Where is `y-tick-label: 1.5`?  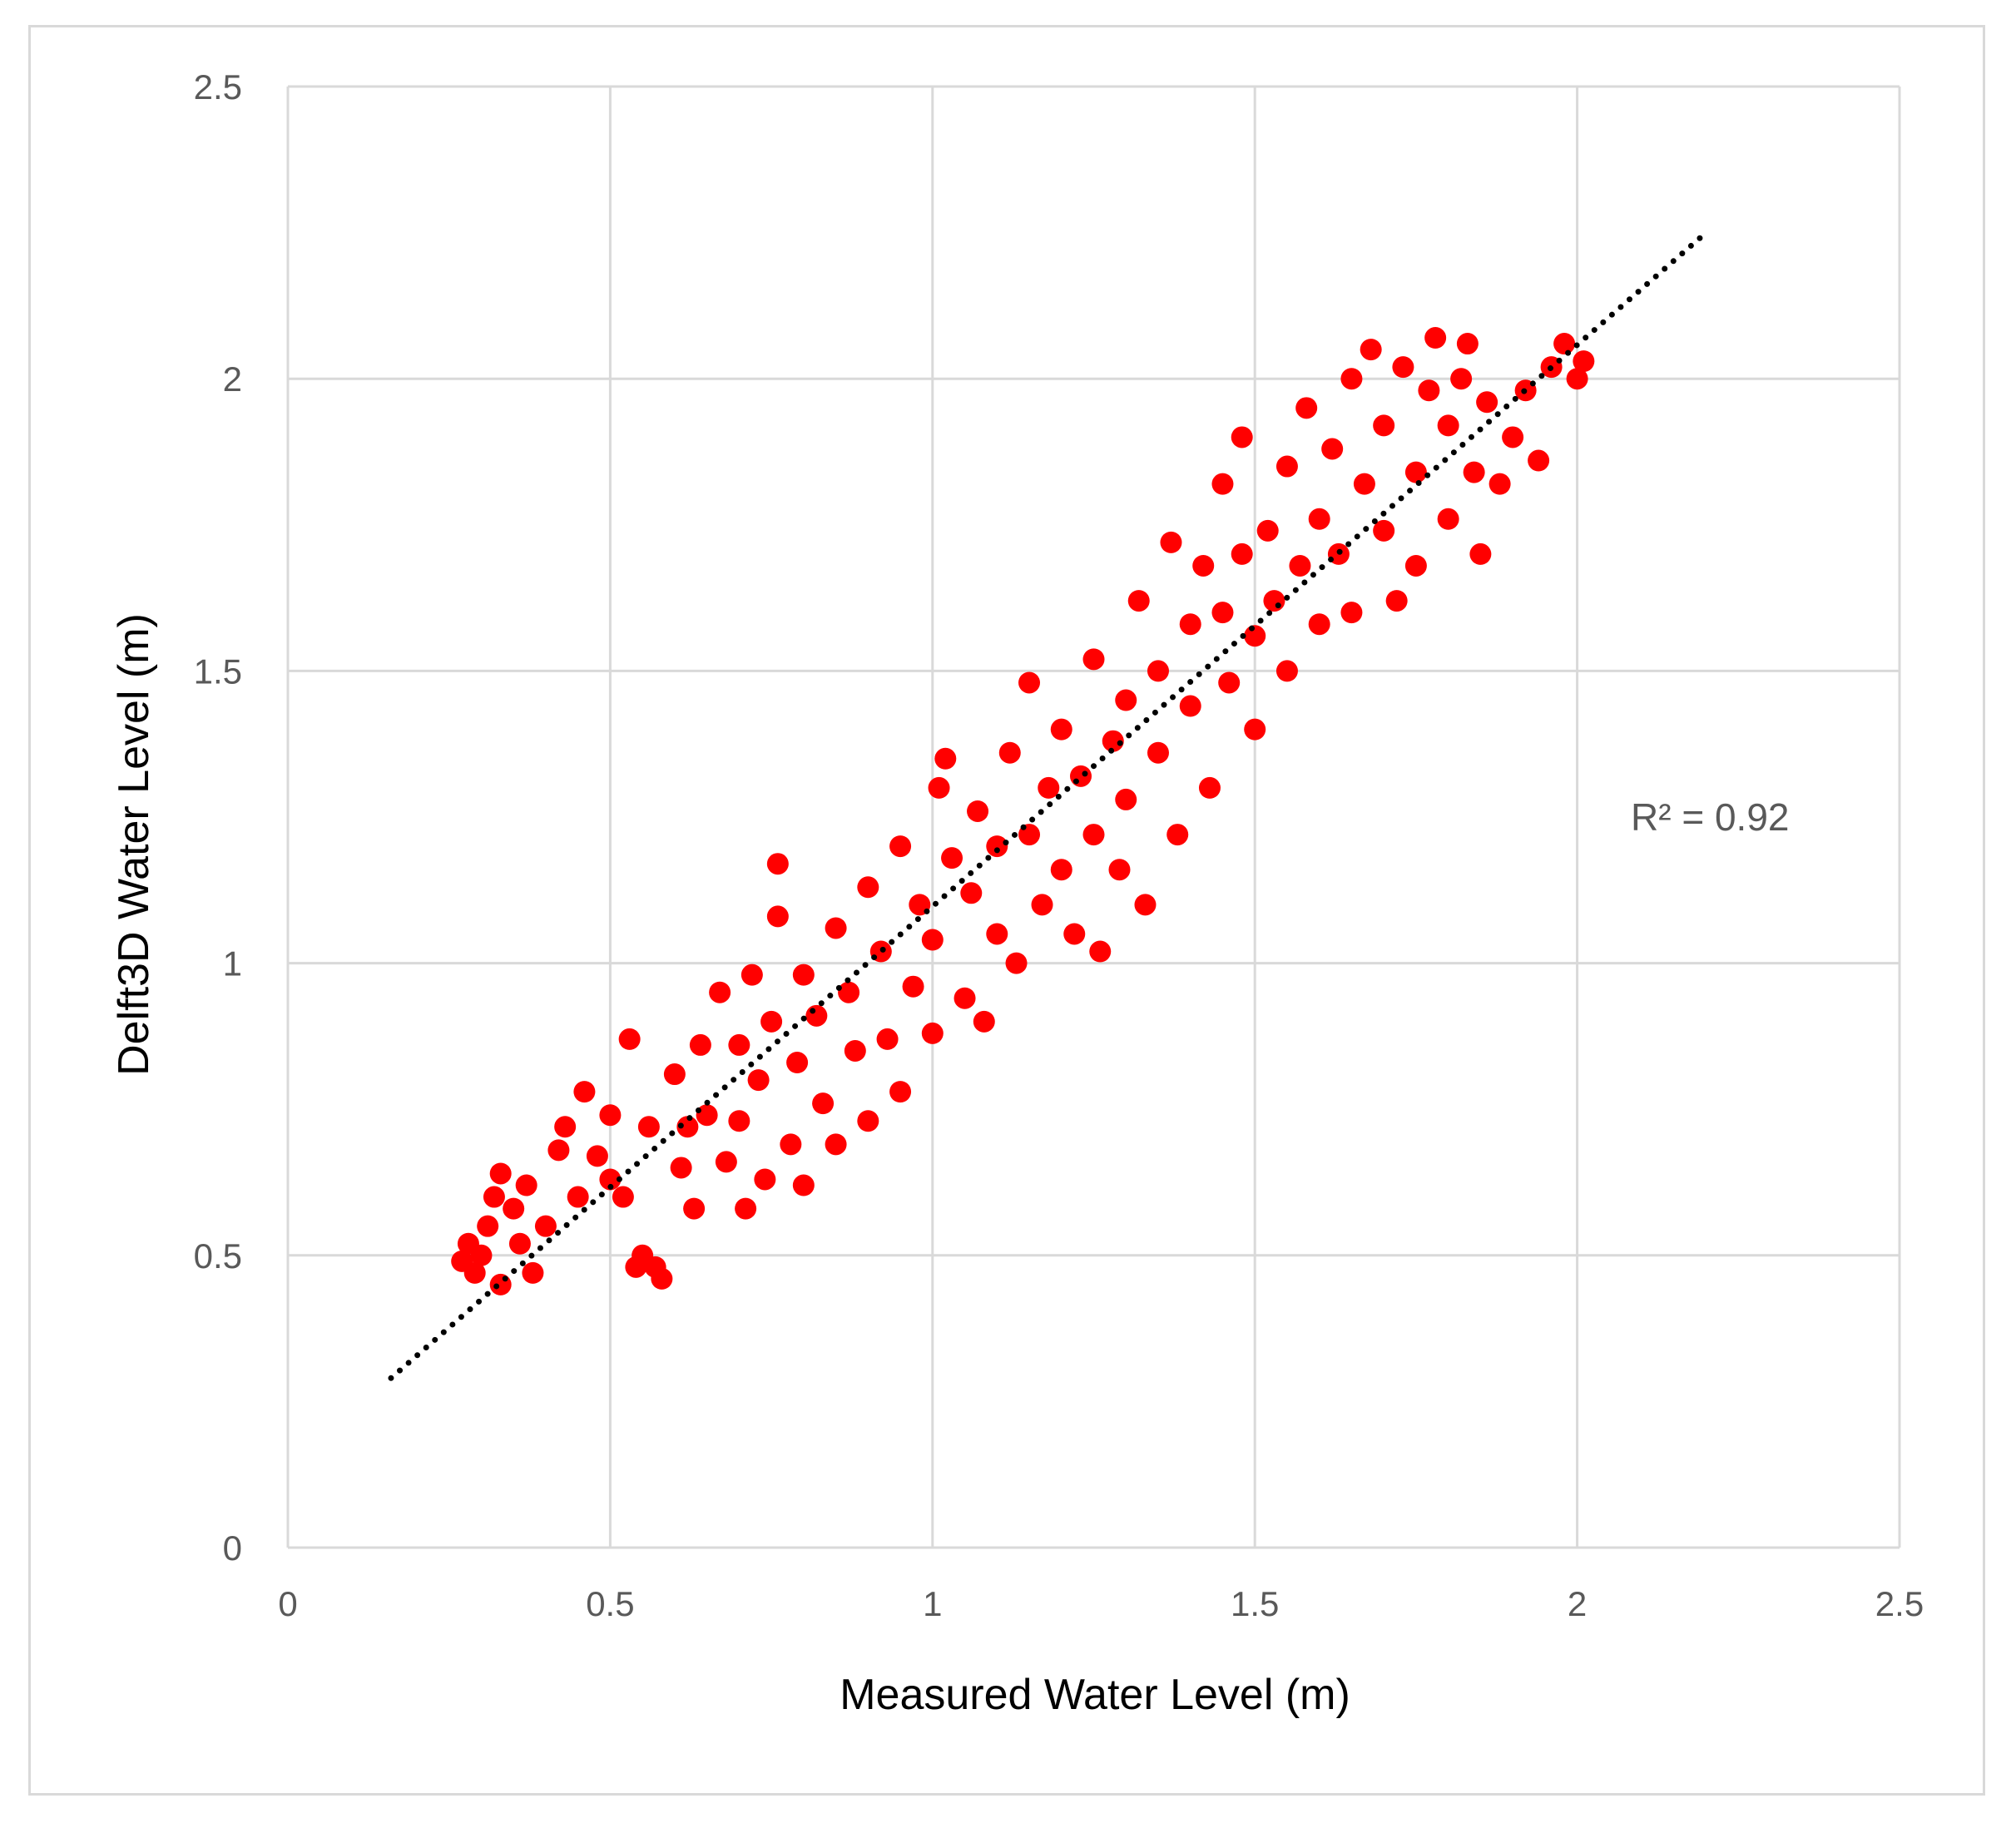 y-tick-label: 1.5 is located at coordinates (218, 671).